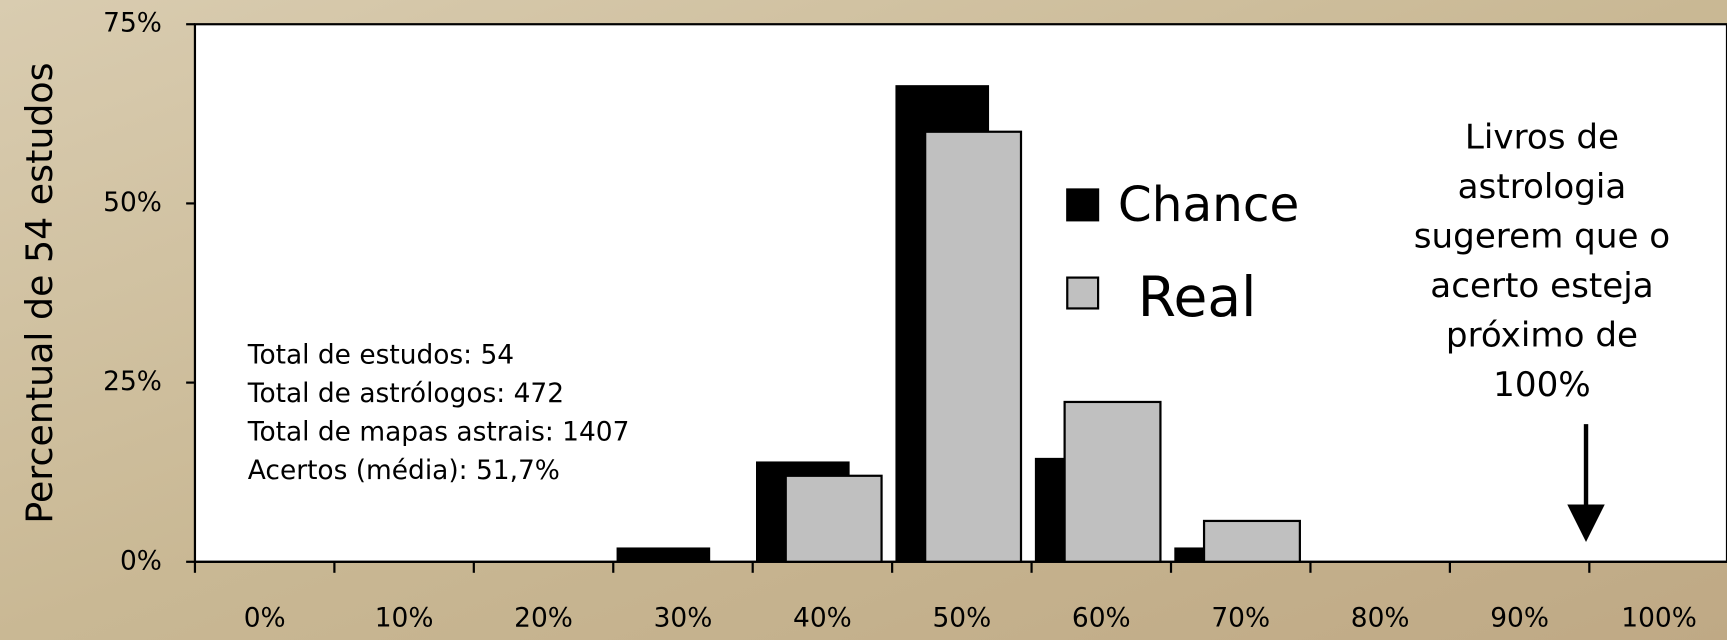  I want to click on note-annotation: próximo de, so click(1542, 336).